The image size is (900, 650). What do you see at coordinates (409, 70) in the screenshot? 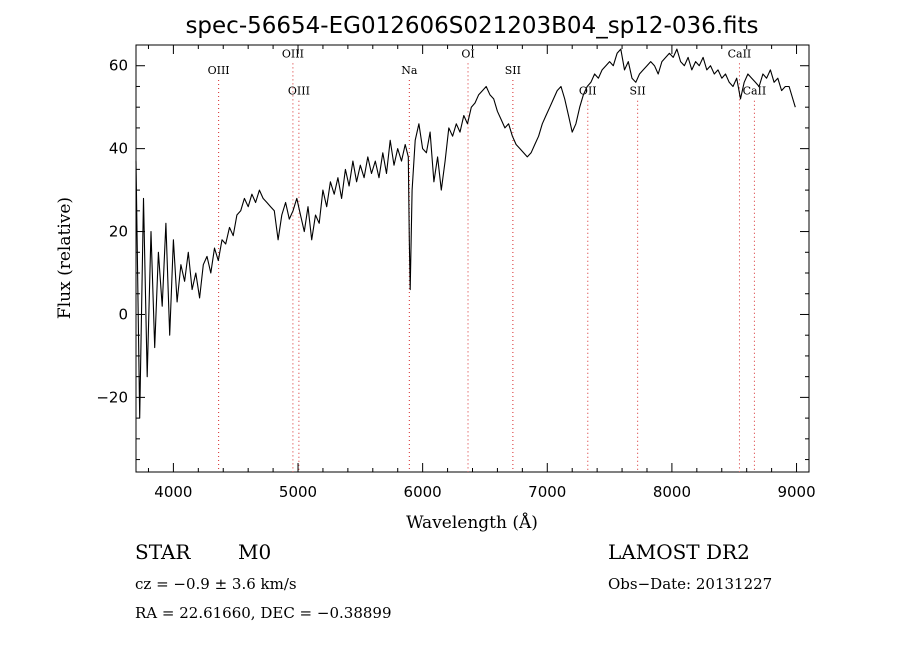
I see `line-marker-label: Na` at bounding box center [409, 70].